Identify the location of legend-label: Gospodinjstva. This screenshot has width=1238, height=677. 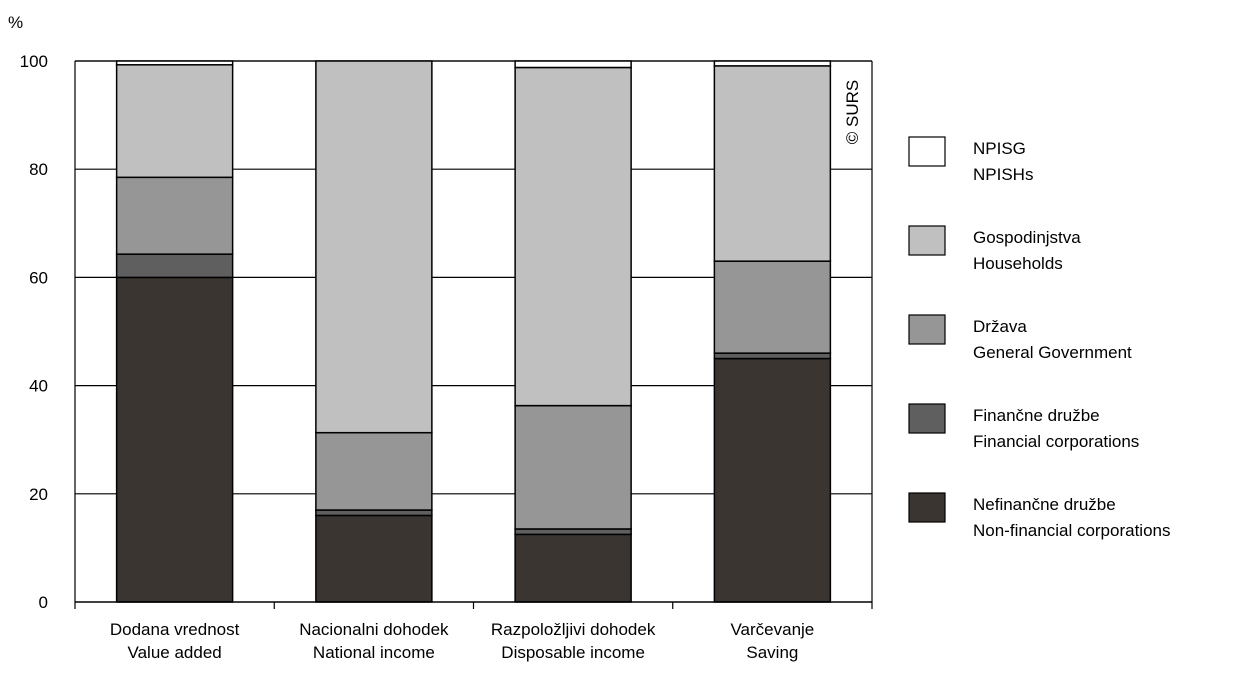
(1027, 237).